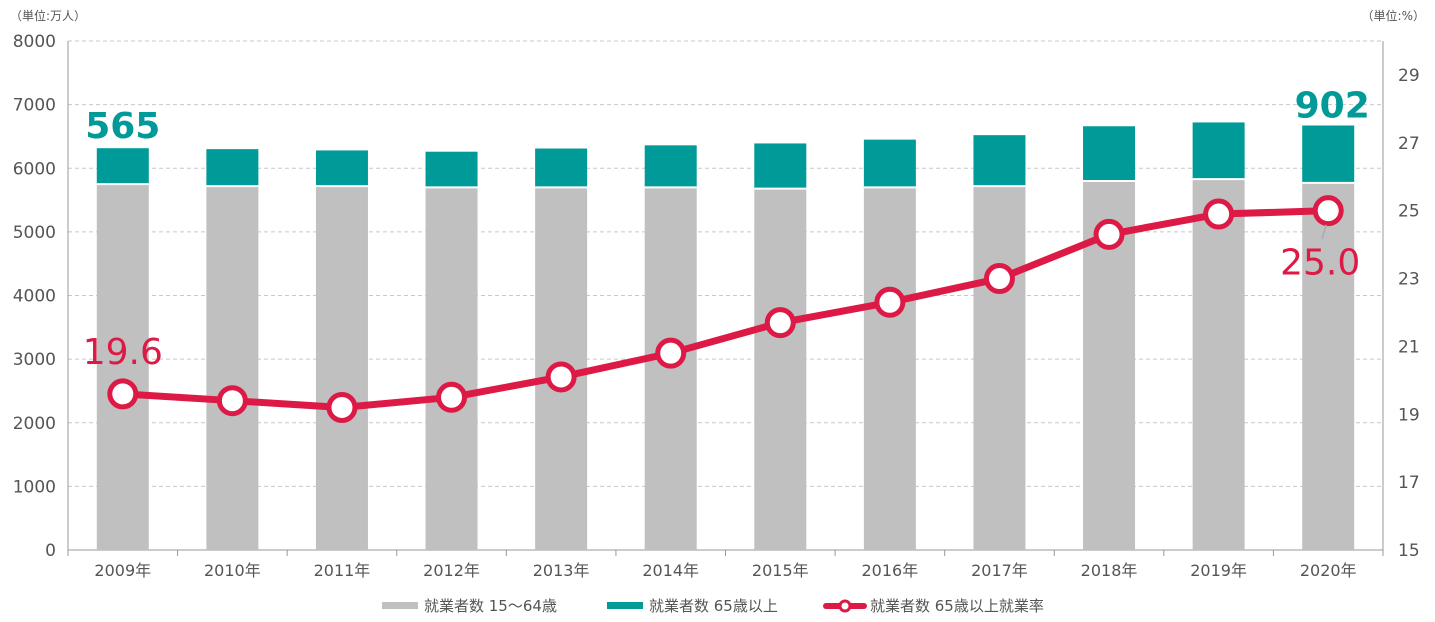 This screenshot has width=1435, height=622. Describe the element at coordinates (625, 605) in the screenshot. I see `legend-swatch-65-plus` at that location.